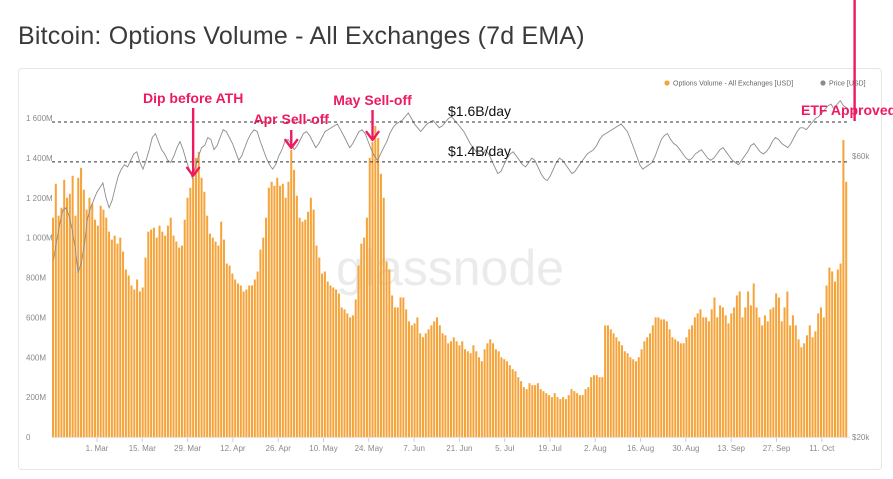 The height and width of the screenshot is (479, 893). What do you see at coordinates (731, 448) in the screenshot?
I see `x-tick-label-14: 13. Sep` at bounding box center [731, 448].